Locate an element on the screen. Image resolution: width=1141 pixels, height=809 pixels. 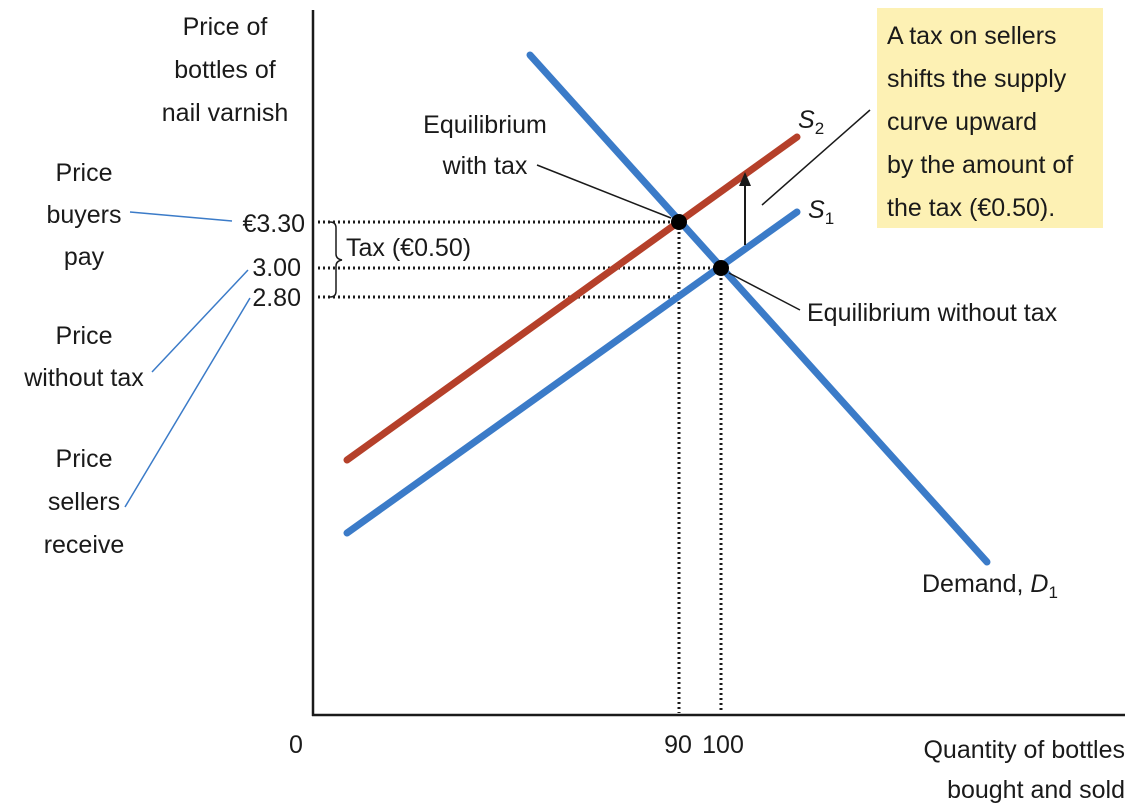
arrow-head is located at coordinates (745, 179).